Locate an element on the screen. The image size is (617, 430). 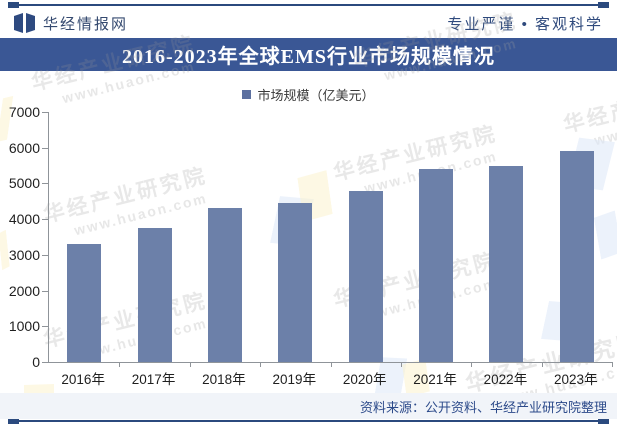
header-slogan: 专业严谨 • 客观科学 is located at coordinates (525, 24).